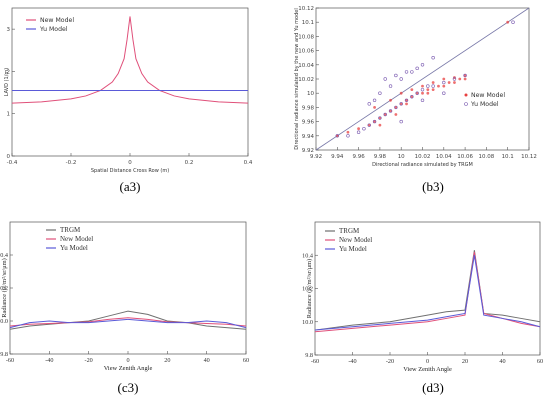  I want to click on x-tick-label: -0.4, so click(12, 163).